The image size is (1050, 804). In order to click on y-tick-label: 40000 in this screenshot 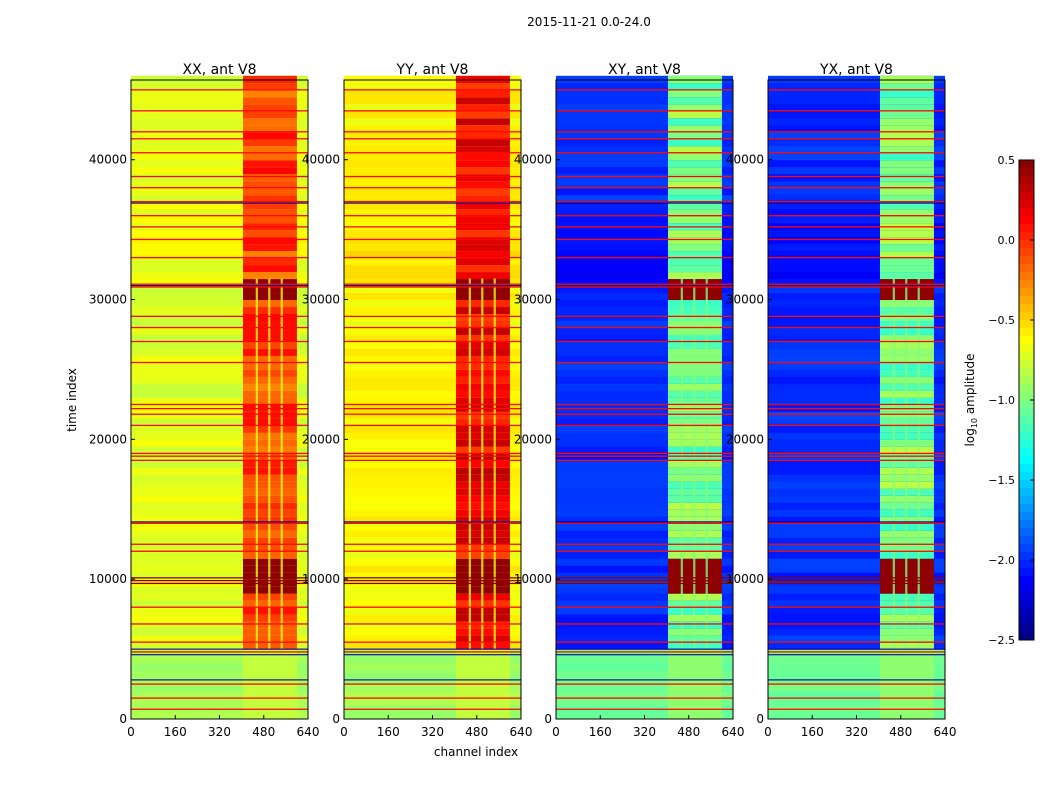, I will do `click(745, 160)`.